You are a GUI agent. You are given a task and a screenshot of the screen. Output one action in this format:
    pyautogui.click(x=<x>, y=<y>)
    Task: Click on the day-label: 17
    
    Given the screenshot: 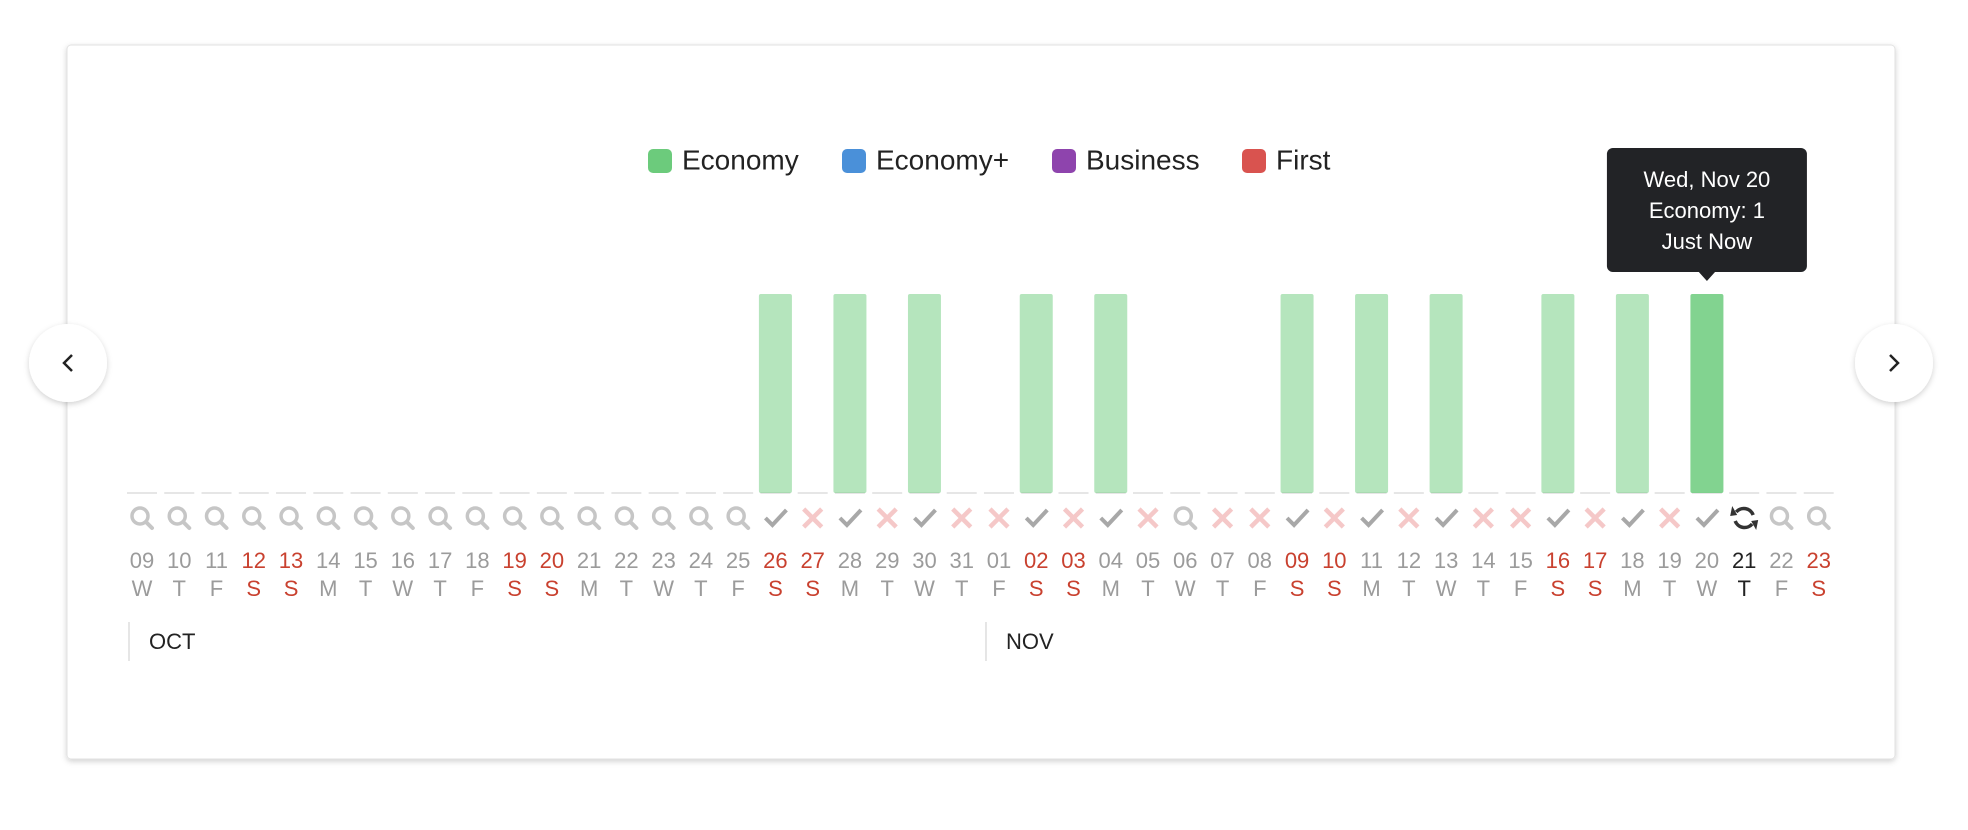 What is the action you would take?
    pyautogui.click(x=1595, y=560)
    